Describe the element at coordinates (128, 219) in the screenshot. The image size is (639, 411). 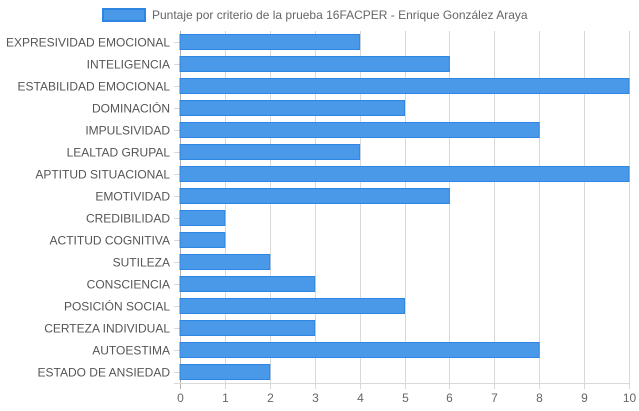
I see `category-label: CREDIBILIDAD` at that location.